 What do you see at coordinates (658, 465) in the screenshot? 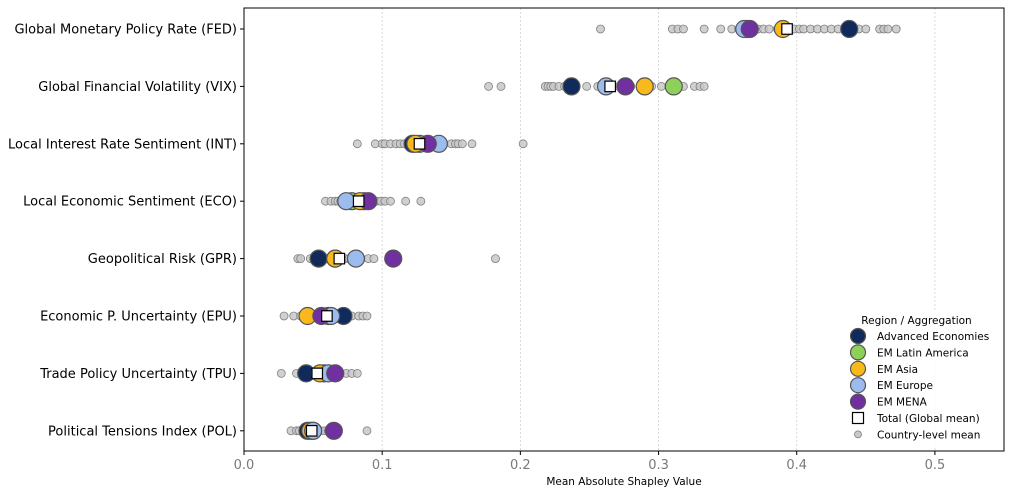
I see `x-tick-label: 0.3` at bounding box center [658, 465].